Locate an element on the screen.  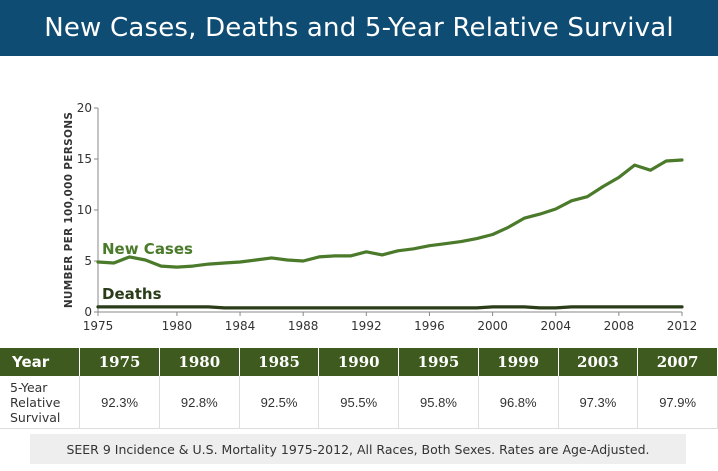
year-column-header: 2007 is located at coordinates (677, 362).